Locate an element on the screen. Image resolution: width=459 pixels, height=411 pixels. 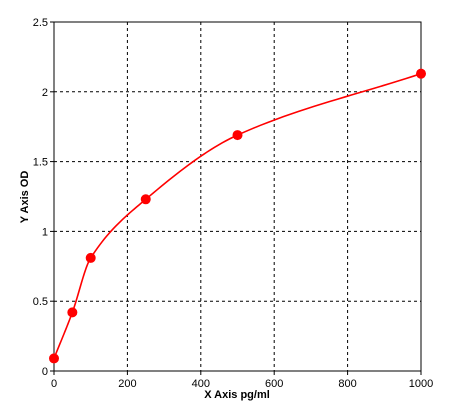
y-tick-label: 1.5 is located at coordinates (40, 163).